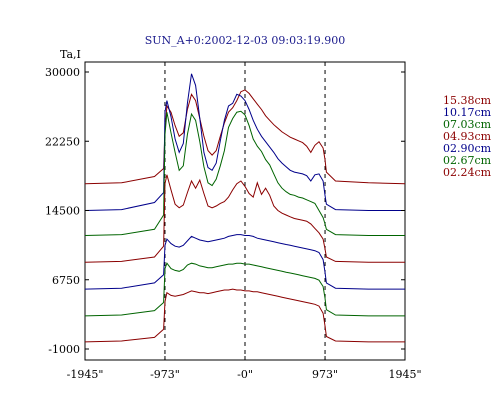 The image size is (500, 400). What do you see at coordinates (467, 172) in the screenshot?
I see `legend-entry: 02.24cm` at bounding box center [467, 172].